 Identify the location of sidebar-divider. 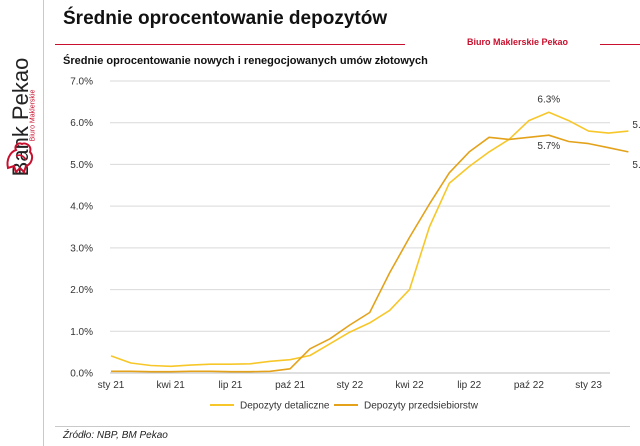
(43, 223).